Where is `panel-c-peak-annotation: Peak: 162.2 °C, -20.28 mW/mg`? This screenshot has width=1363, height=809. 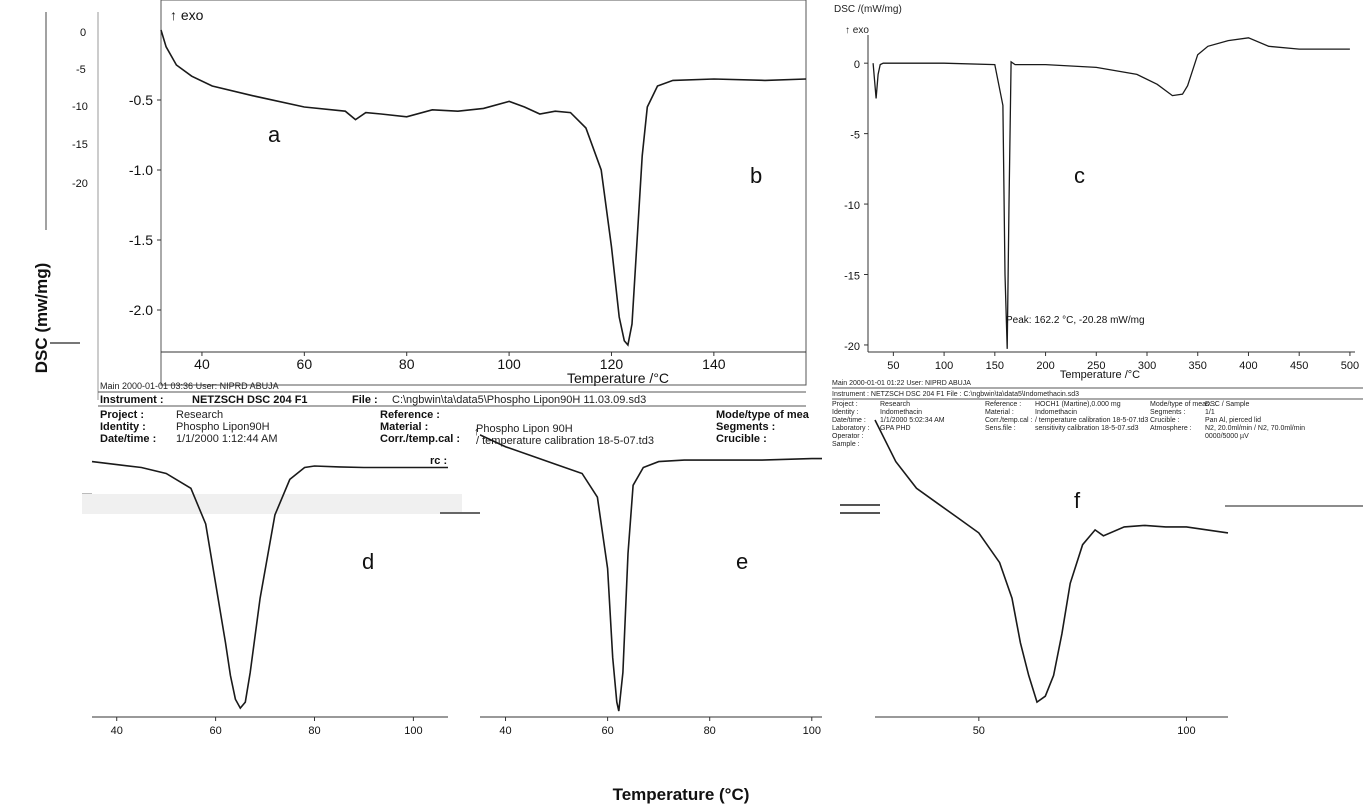
panel-c-peak-annotation: Peak: 162.2 °C, -20.28 mW/mg is located at coordinates (1075, 320).